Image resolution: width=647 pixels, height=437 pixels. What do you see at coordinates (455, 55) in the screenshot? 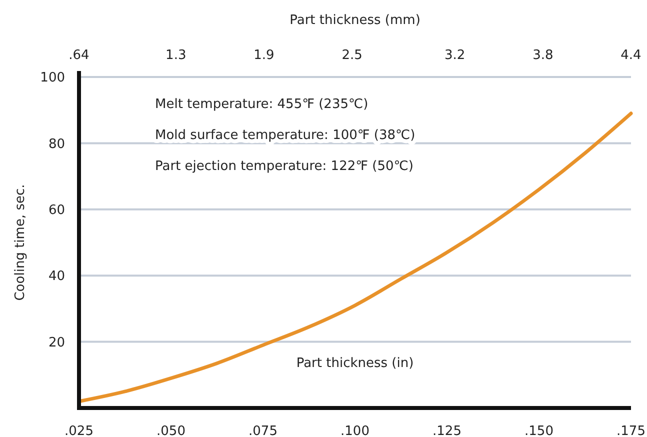
I see `x2-tick-label: 3.2` at bounding box center [455, 55].